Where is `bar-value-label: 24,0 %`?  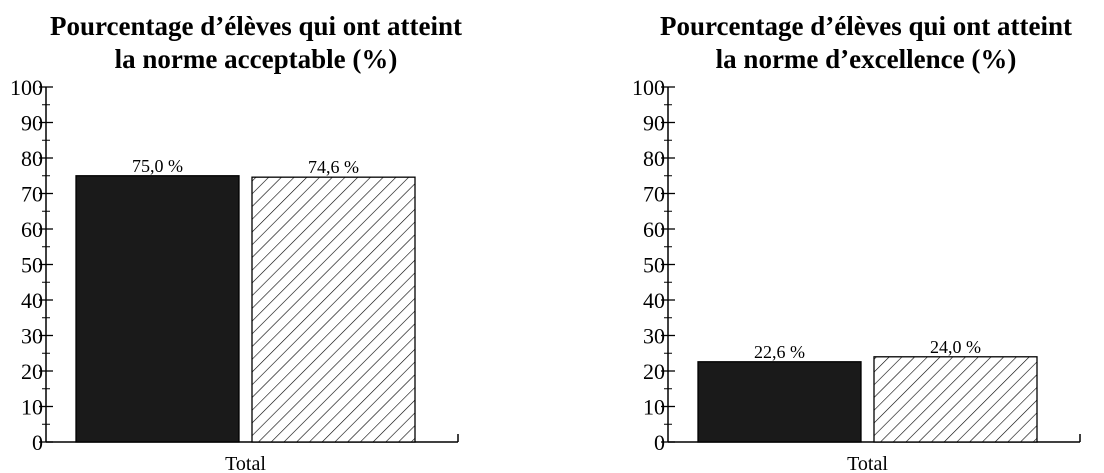 bar-value-label: 24,0 % is located at coordinates (955, 347).